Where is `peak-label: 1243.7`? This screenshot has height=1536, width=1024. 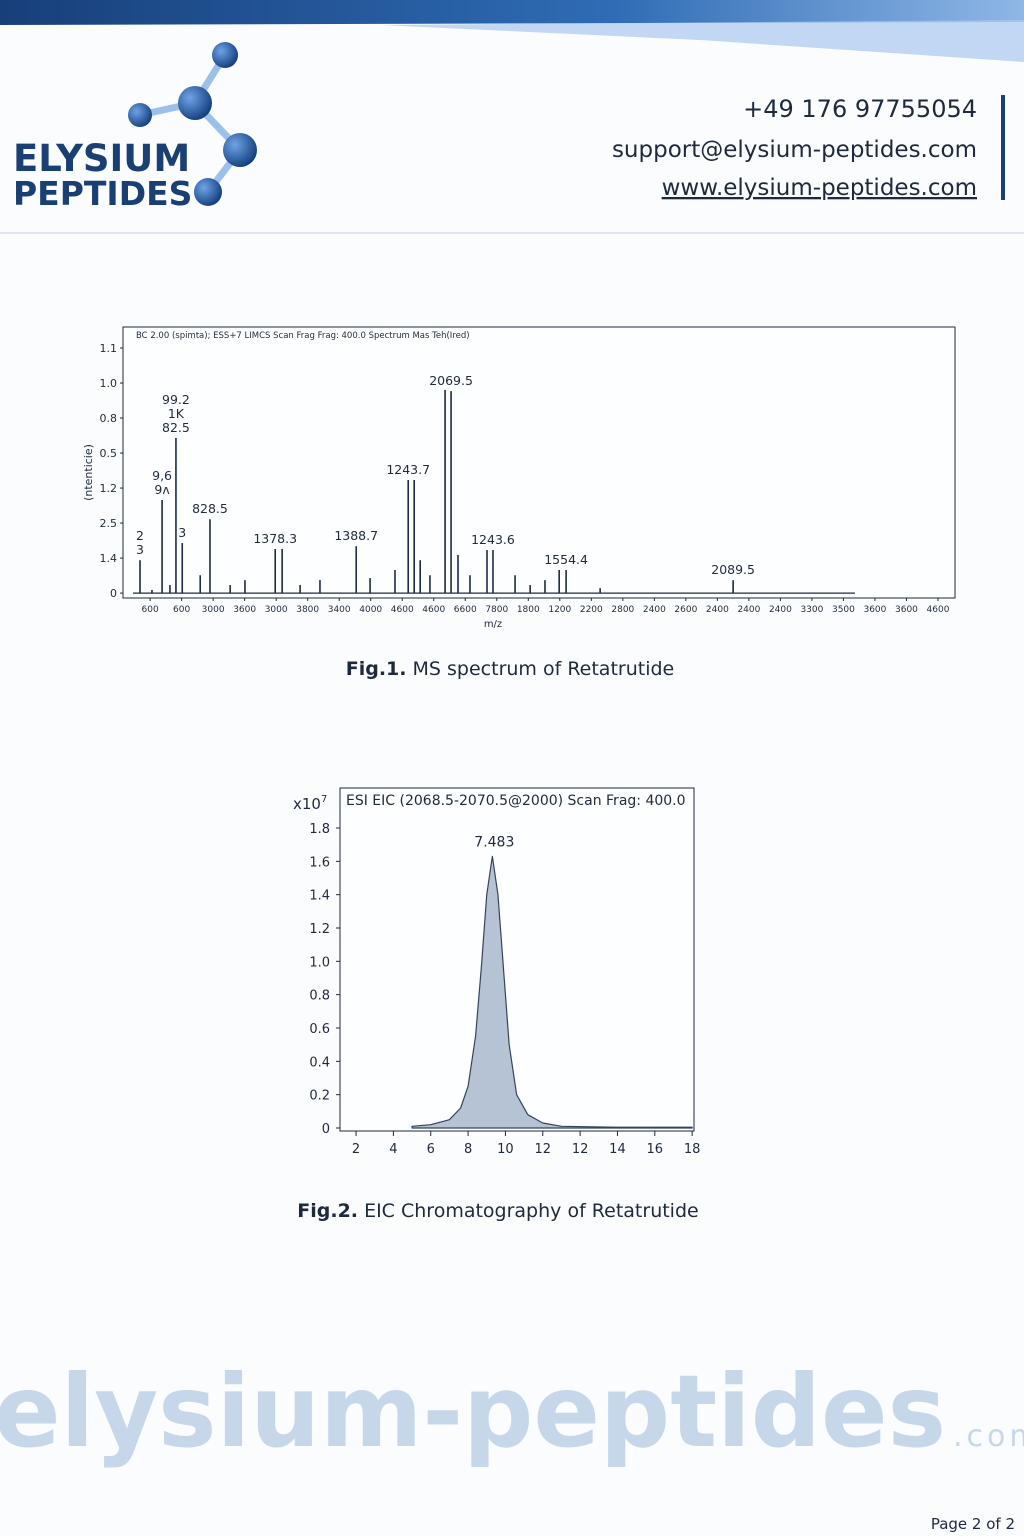 peak-label: 1243.7 is located at coordinates (408, 469).